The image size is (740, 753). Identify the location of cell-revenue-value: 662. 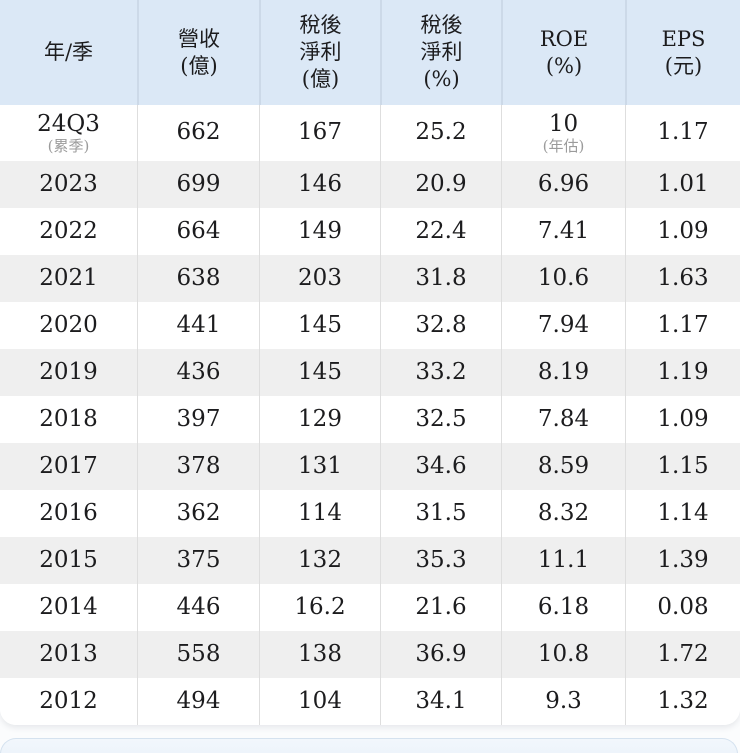
(198, 132).